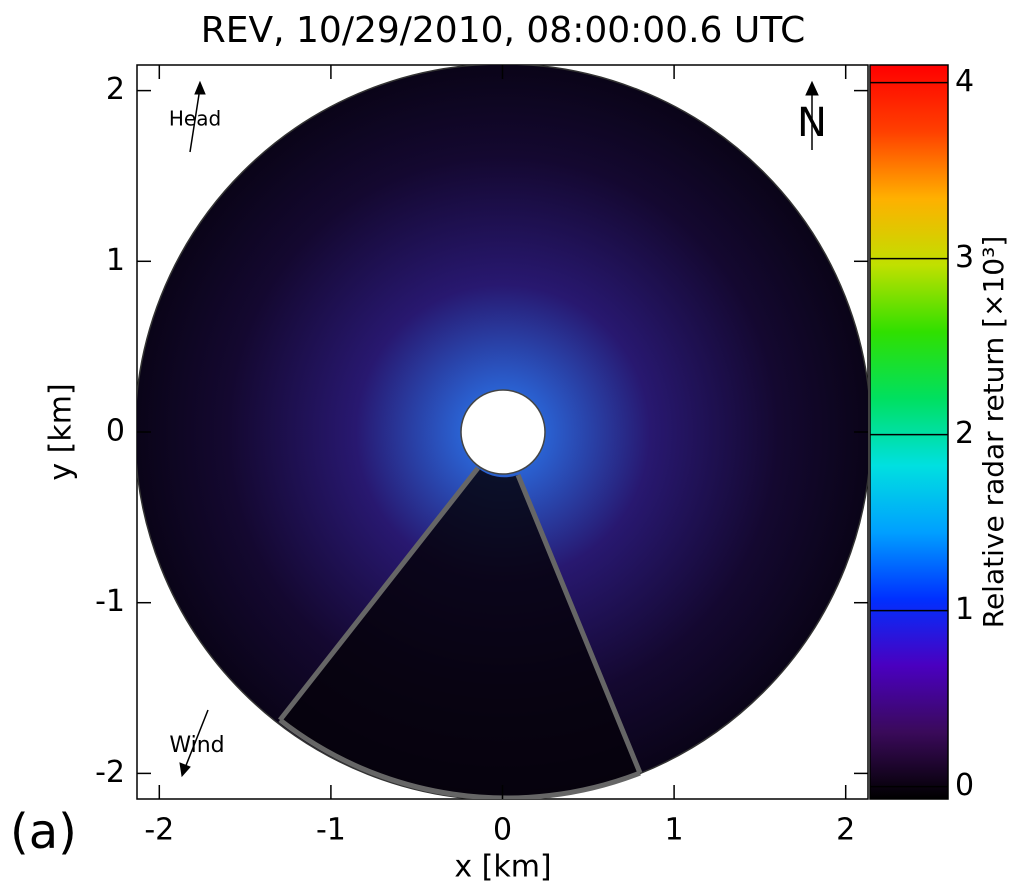 Image resolution: width=1026 pixels, height=889 pixels. I want to click on y-tick-label: -2, so click(110, 772).